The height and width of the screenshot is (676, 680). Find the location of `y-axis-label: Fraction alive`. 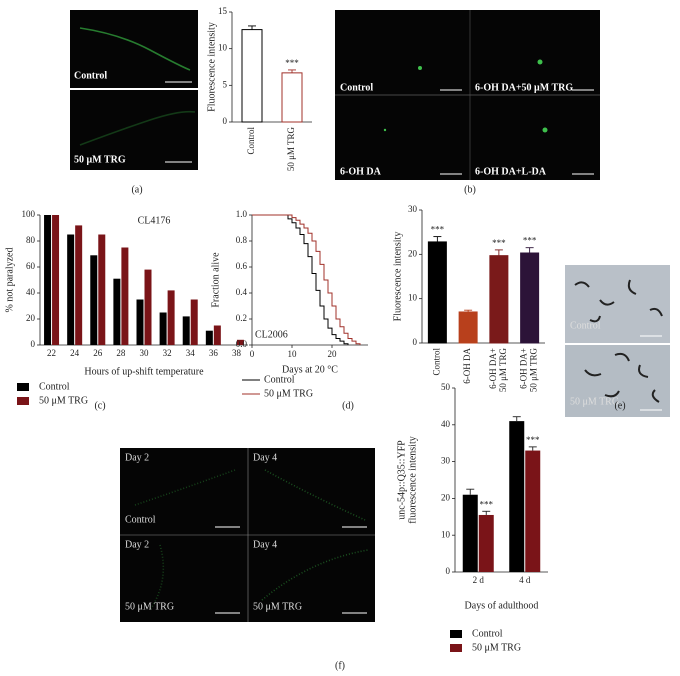

y-axis-label: Fraction alive is located at coordinates (215, 280).